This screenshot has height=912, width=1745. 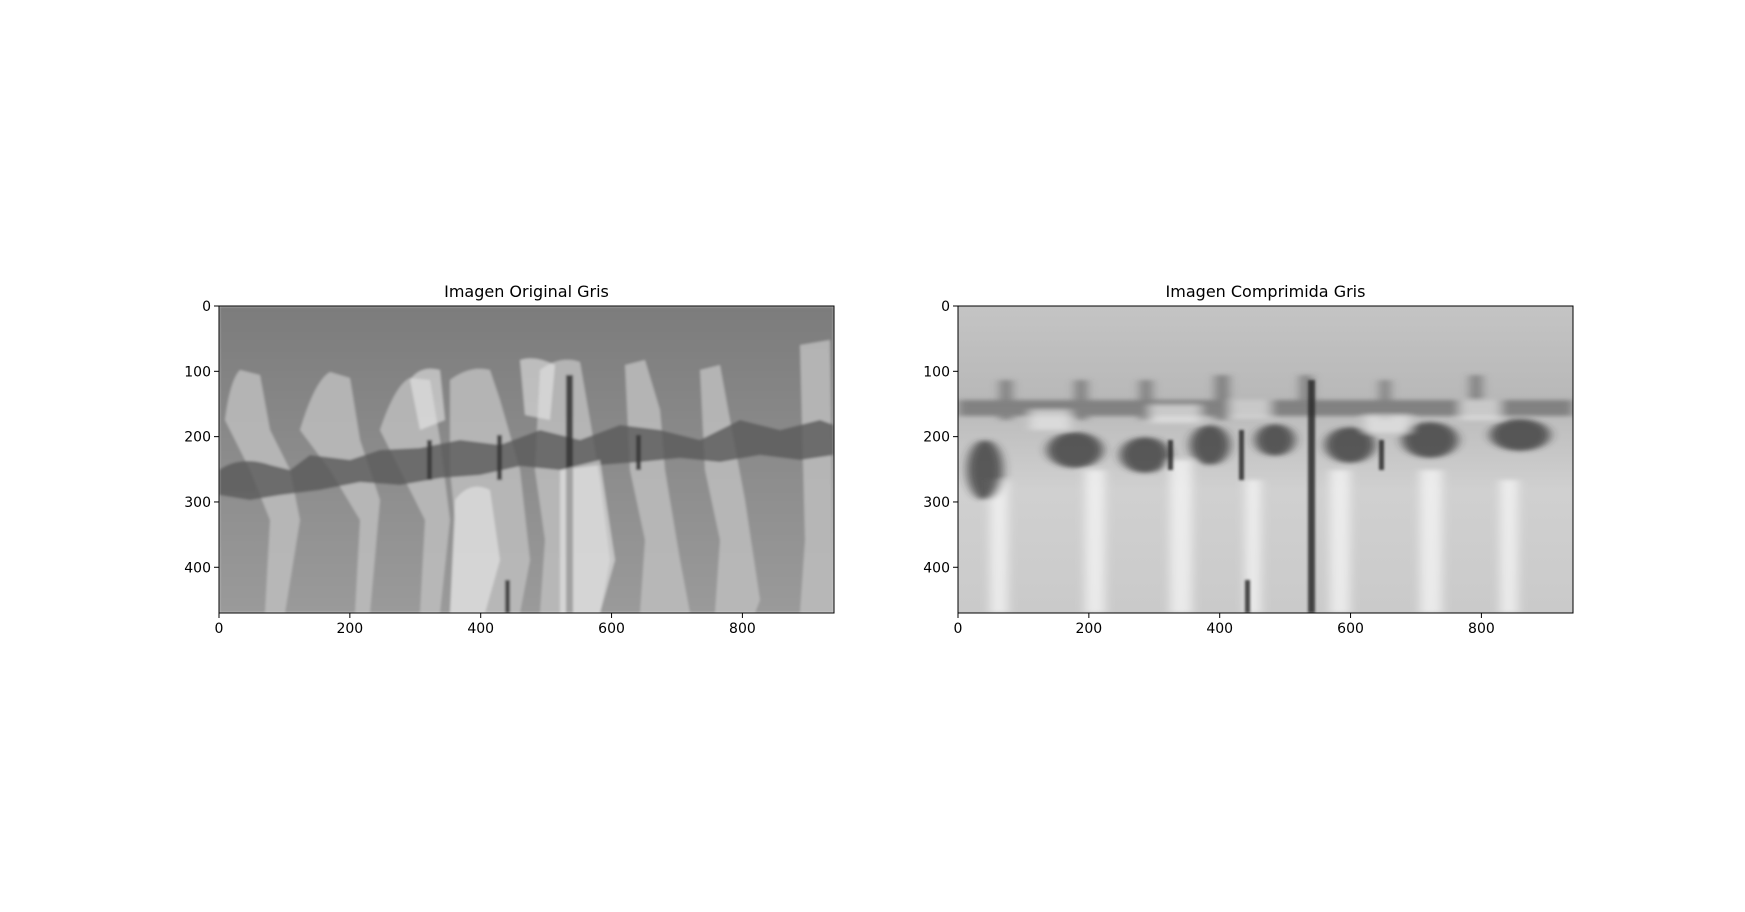 I want to click on grayscale-compressed-photo-icon, so click(x=1265, y=459).